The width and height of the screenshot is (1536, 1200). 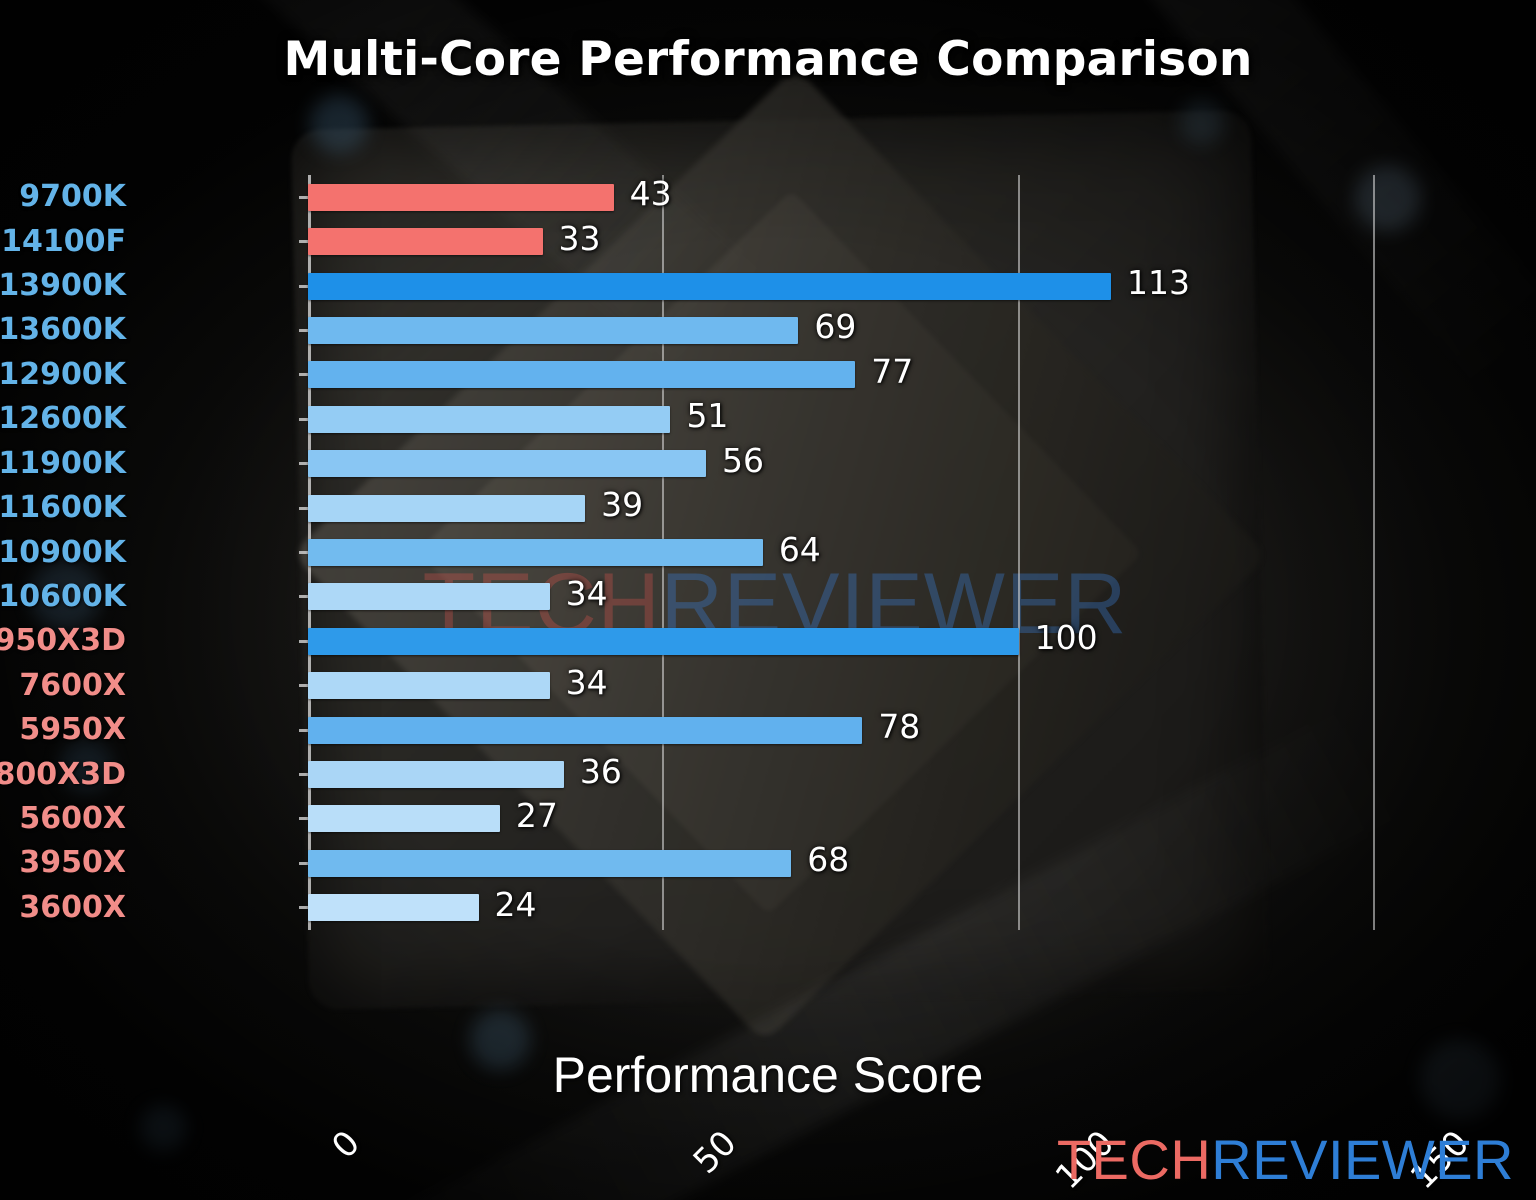 I want to click on y-axis-label-10600K: 10600K, so click(x=63, y=596).